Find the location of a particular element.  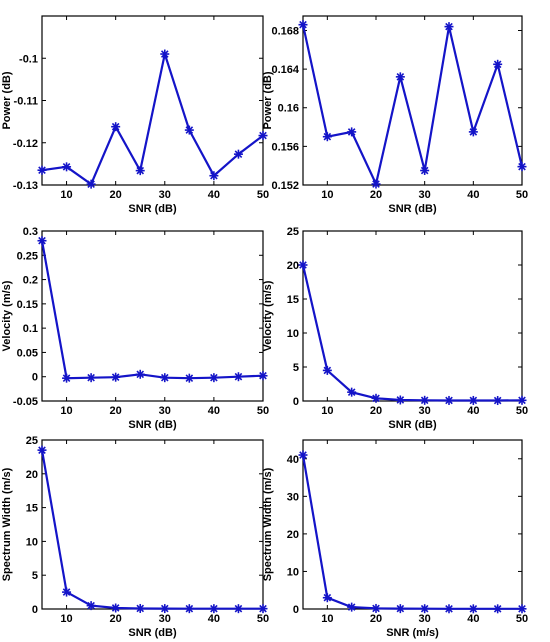

y-tick-label: 20 is located at coordinates (293, 535).